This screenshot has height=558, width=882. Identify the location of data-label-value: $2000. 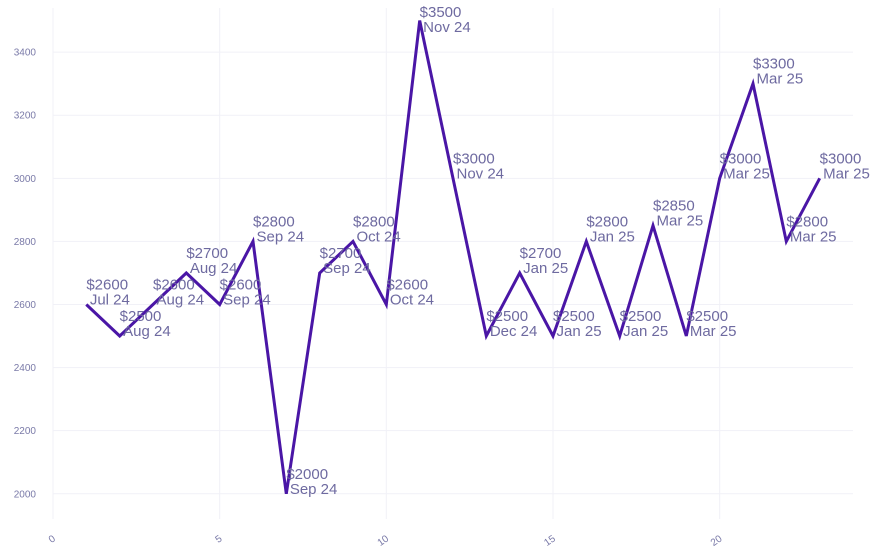
(307, 474).